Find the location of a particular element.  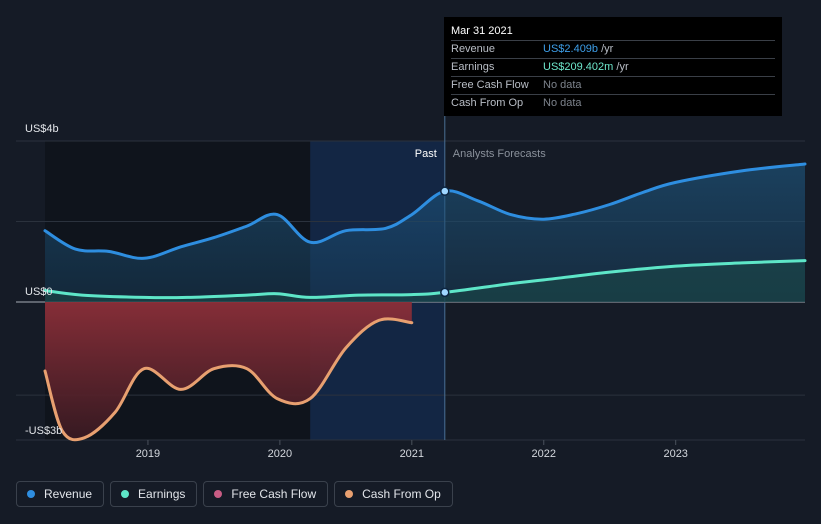

tooltip-label: Revenue is located at coordinates (473, 49).